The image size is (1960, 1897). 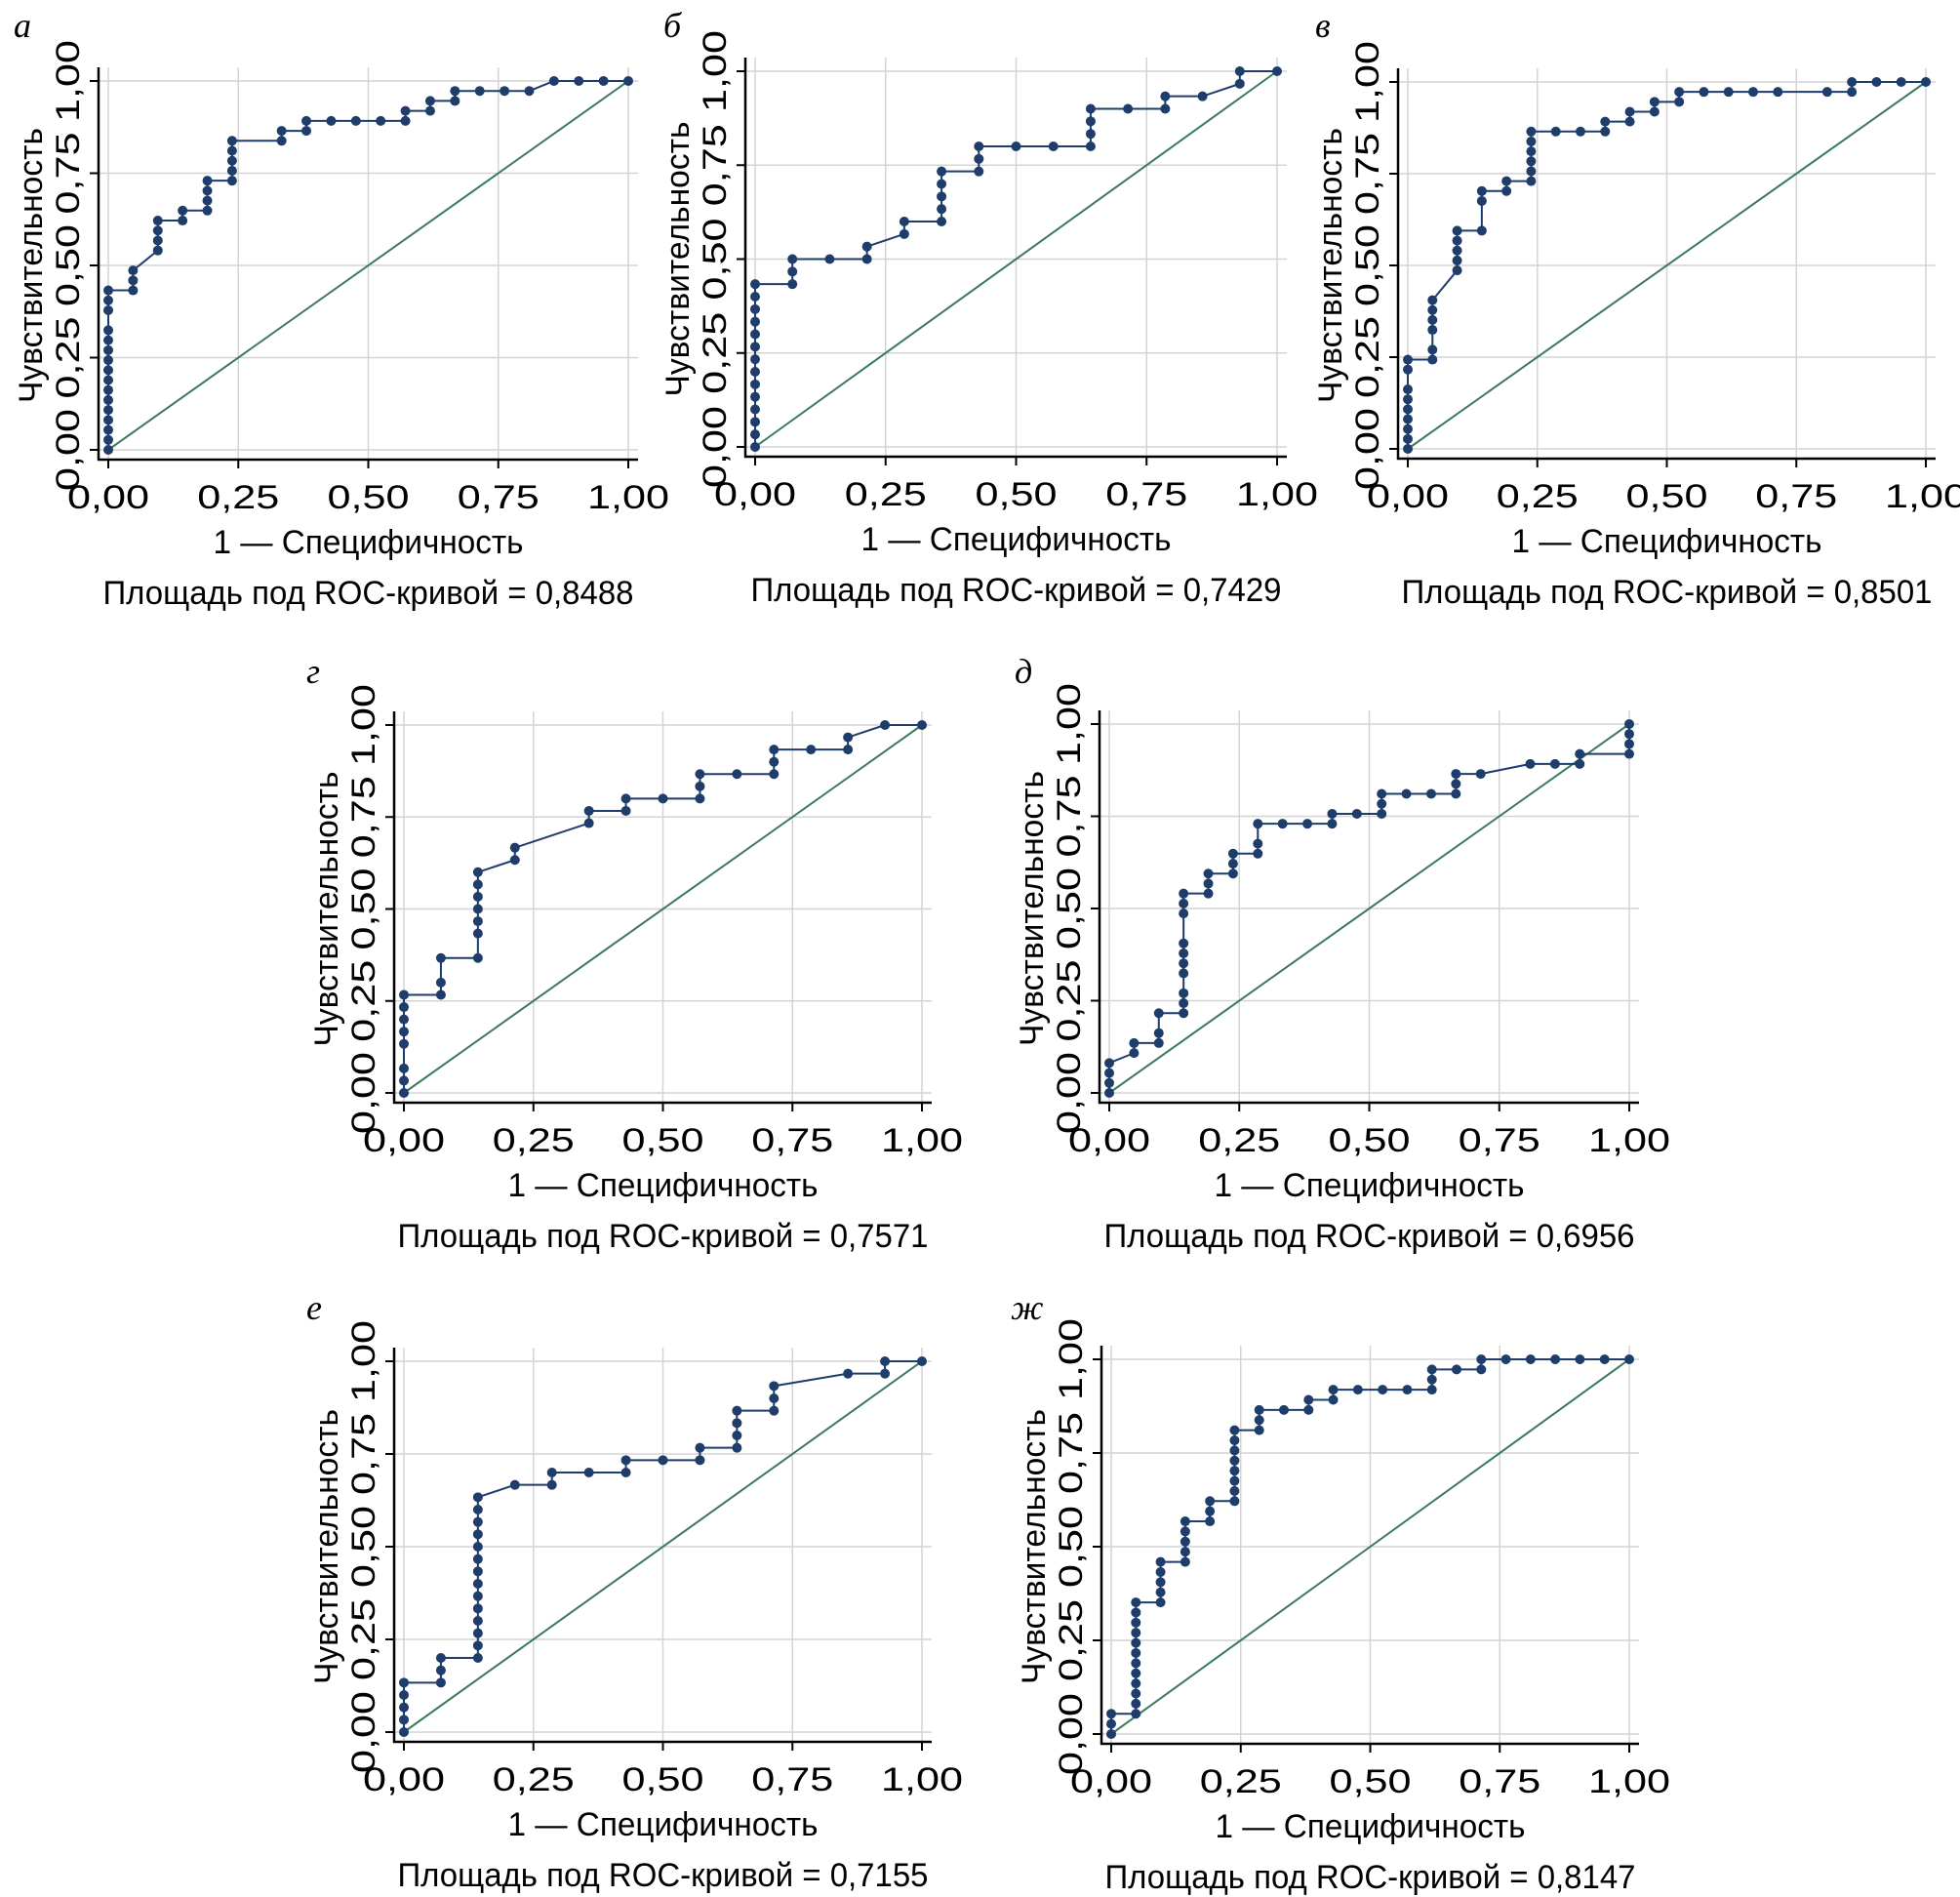 I want to click on x-tick-label: 0,00, so click(x=108, y=498).